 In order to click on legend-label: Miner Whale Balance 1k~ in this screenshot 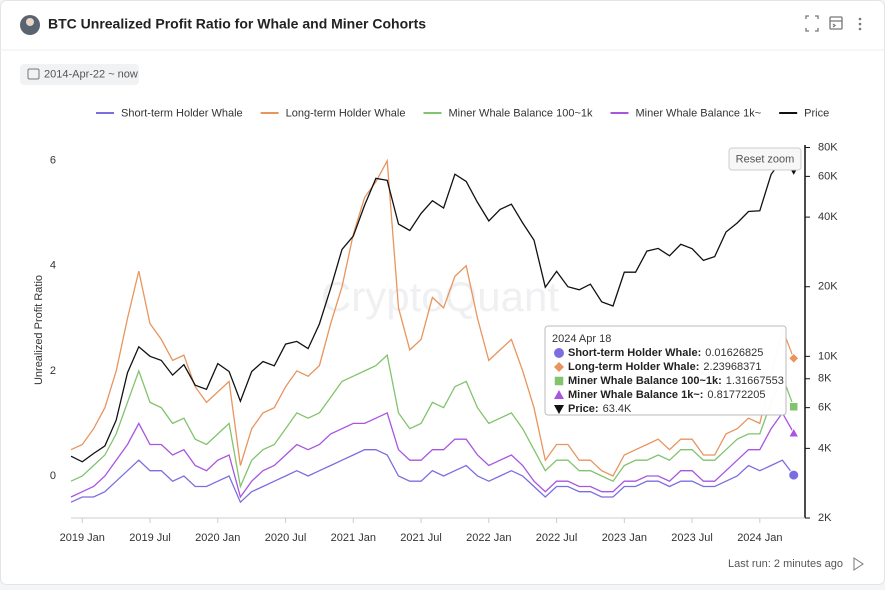, I will do `click(699, 113)`.